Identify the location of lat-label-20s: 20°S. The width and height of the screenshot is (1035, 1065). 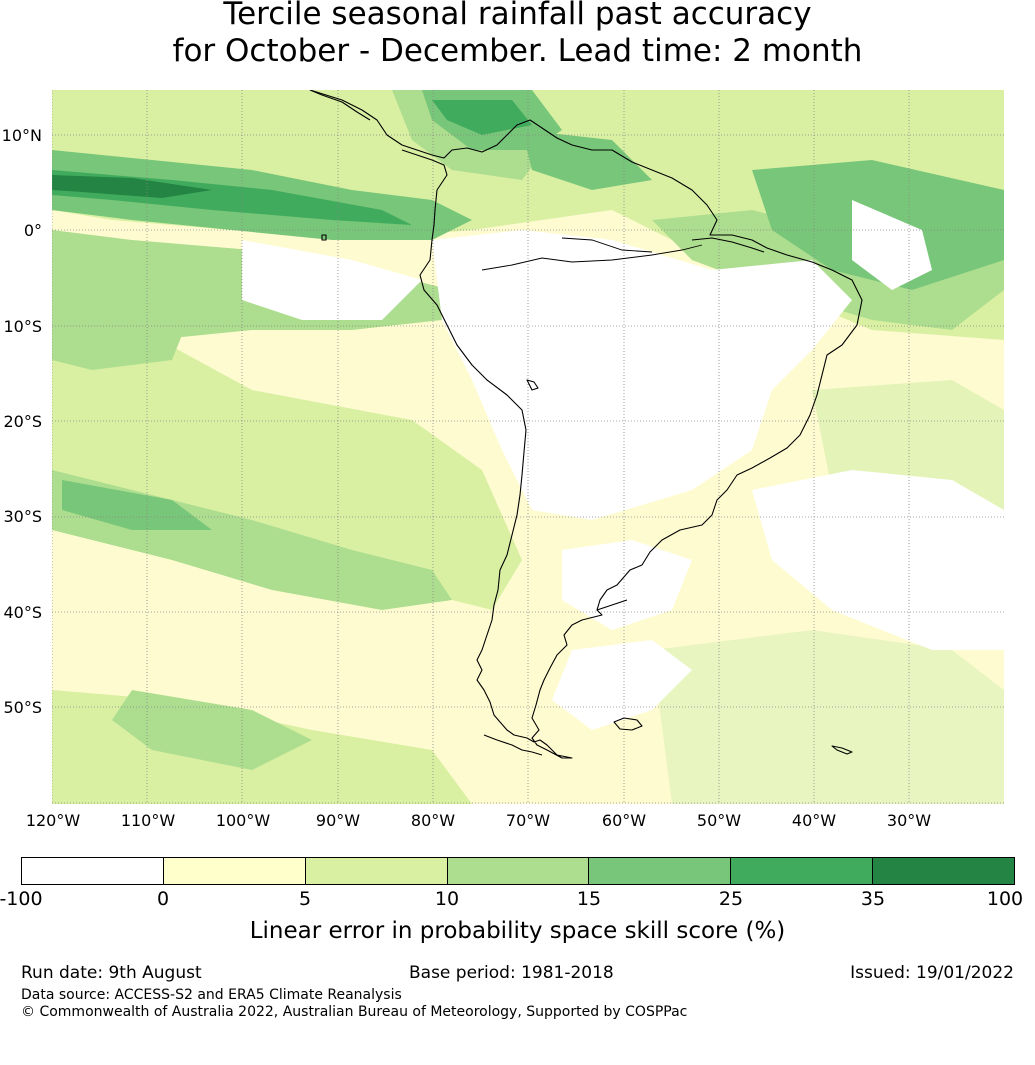
(22, 421).